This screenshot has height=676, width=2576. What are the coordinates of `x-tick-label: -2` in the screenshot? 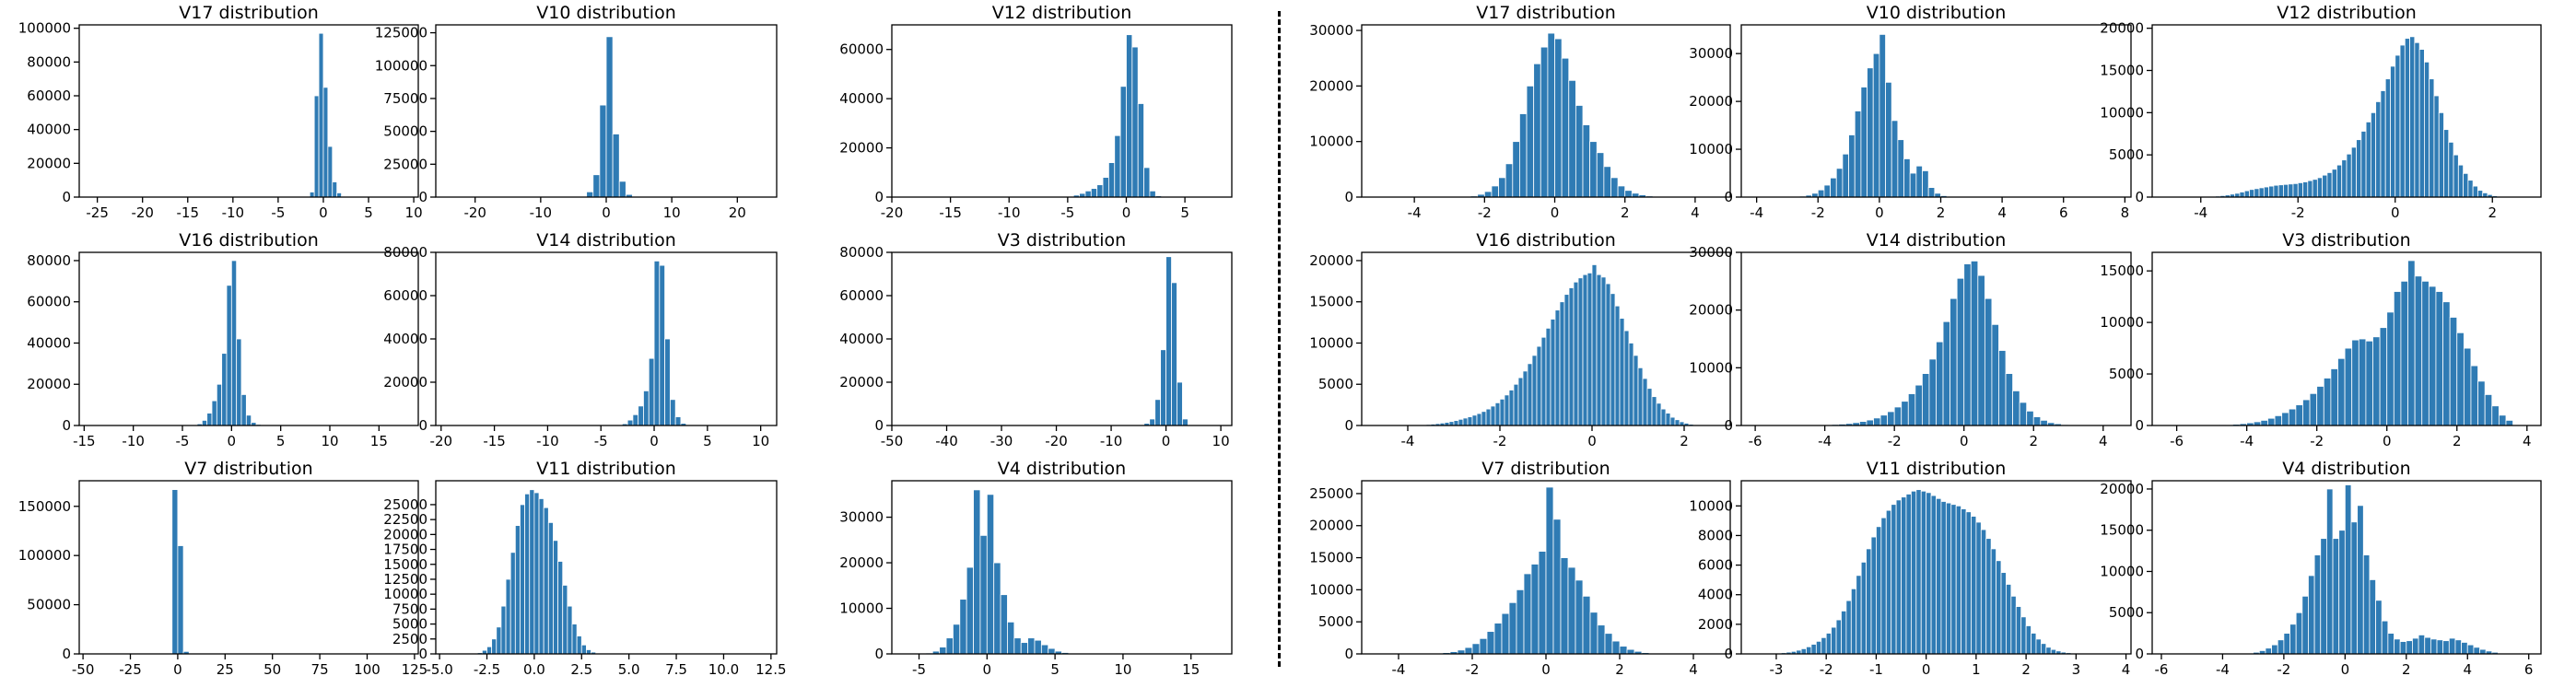 It's located at (2317, 441).